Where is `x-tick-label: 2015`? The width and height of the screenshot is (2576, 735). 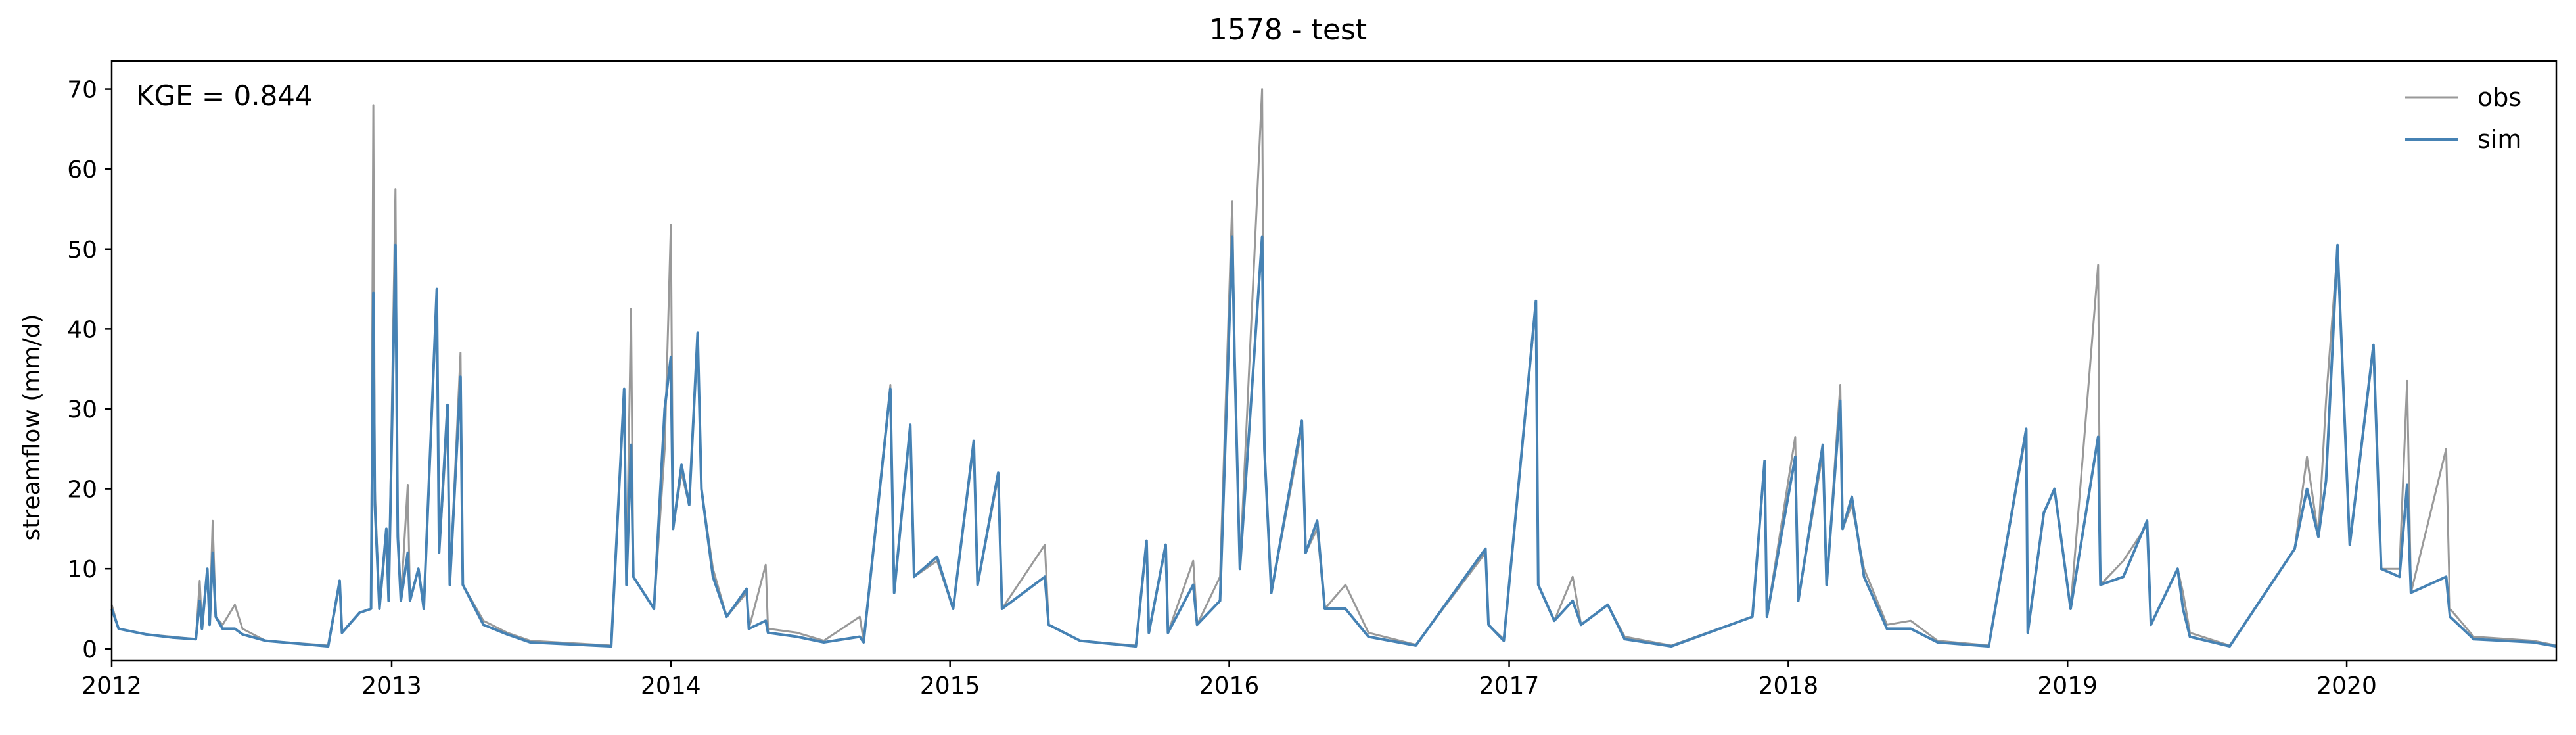 x-tick-label: 2015 is located at coordinates (950, 686).